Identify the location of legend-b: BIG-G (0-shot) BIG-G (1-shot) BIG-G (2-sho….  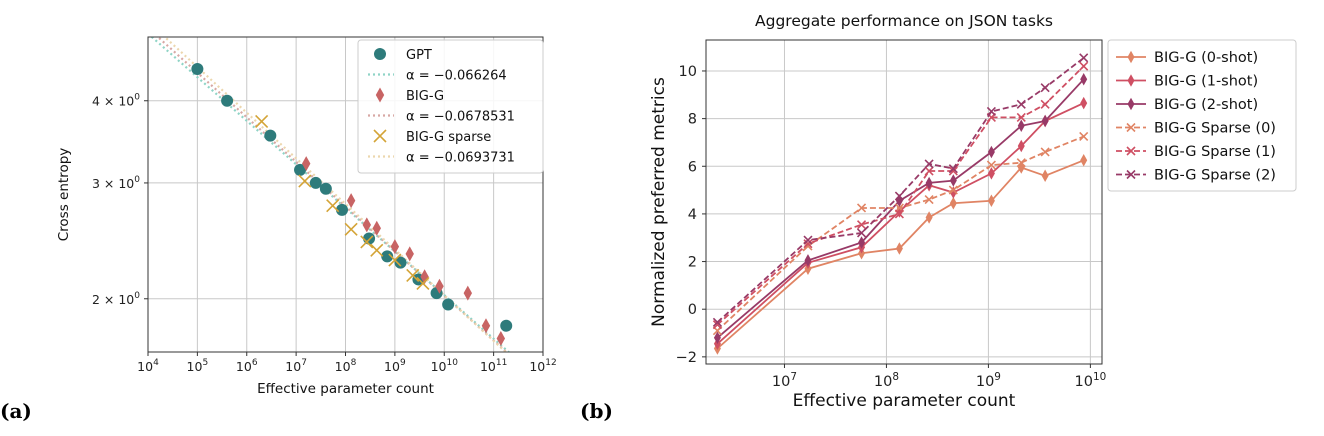
(1202, 115).